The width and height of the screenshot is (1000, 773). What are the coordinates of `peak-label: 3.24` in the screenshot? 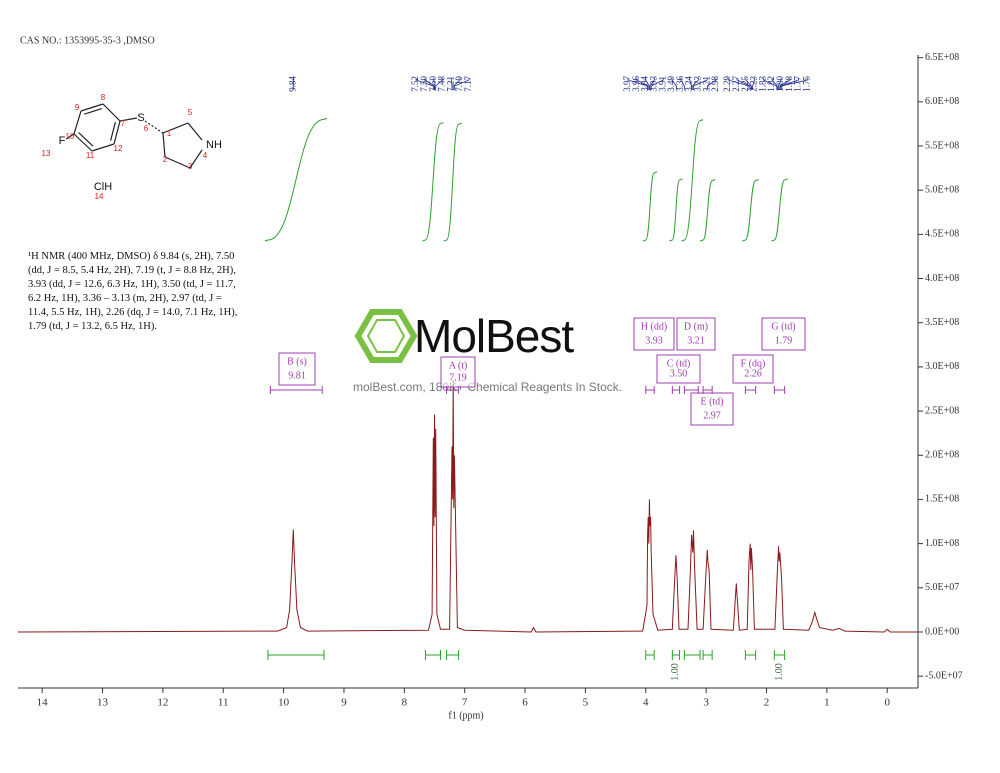 It's located at (689, 84).